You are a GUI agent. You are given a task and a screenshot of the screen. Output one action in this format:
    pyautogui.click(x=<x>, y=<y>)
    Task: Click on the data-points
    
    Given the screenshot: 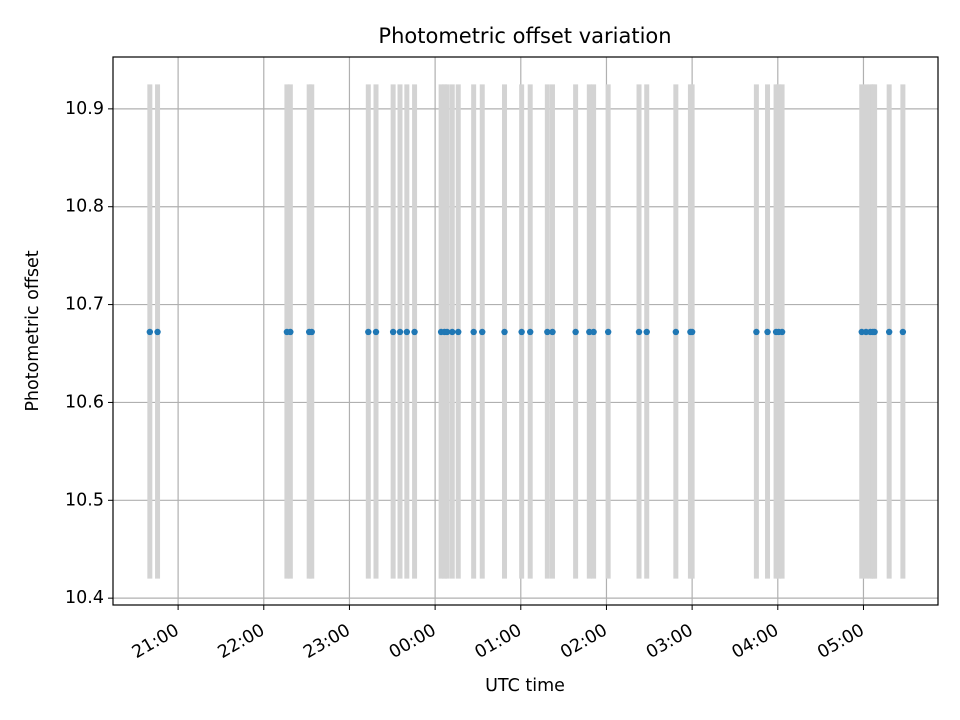 What is the action you would take?
    pyautogui.click(x=526, y=332)
    